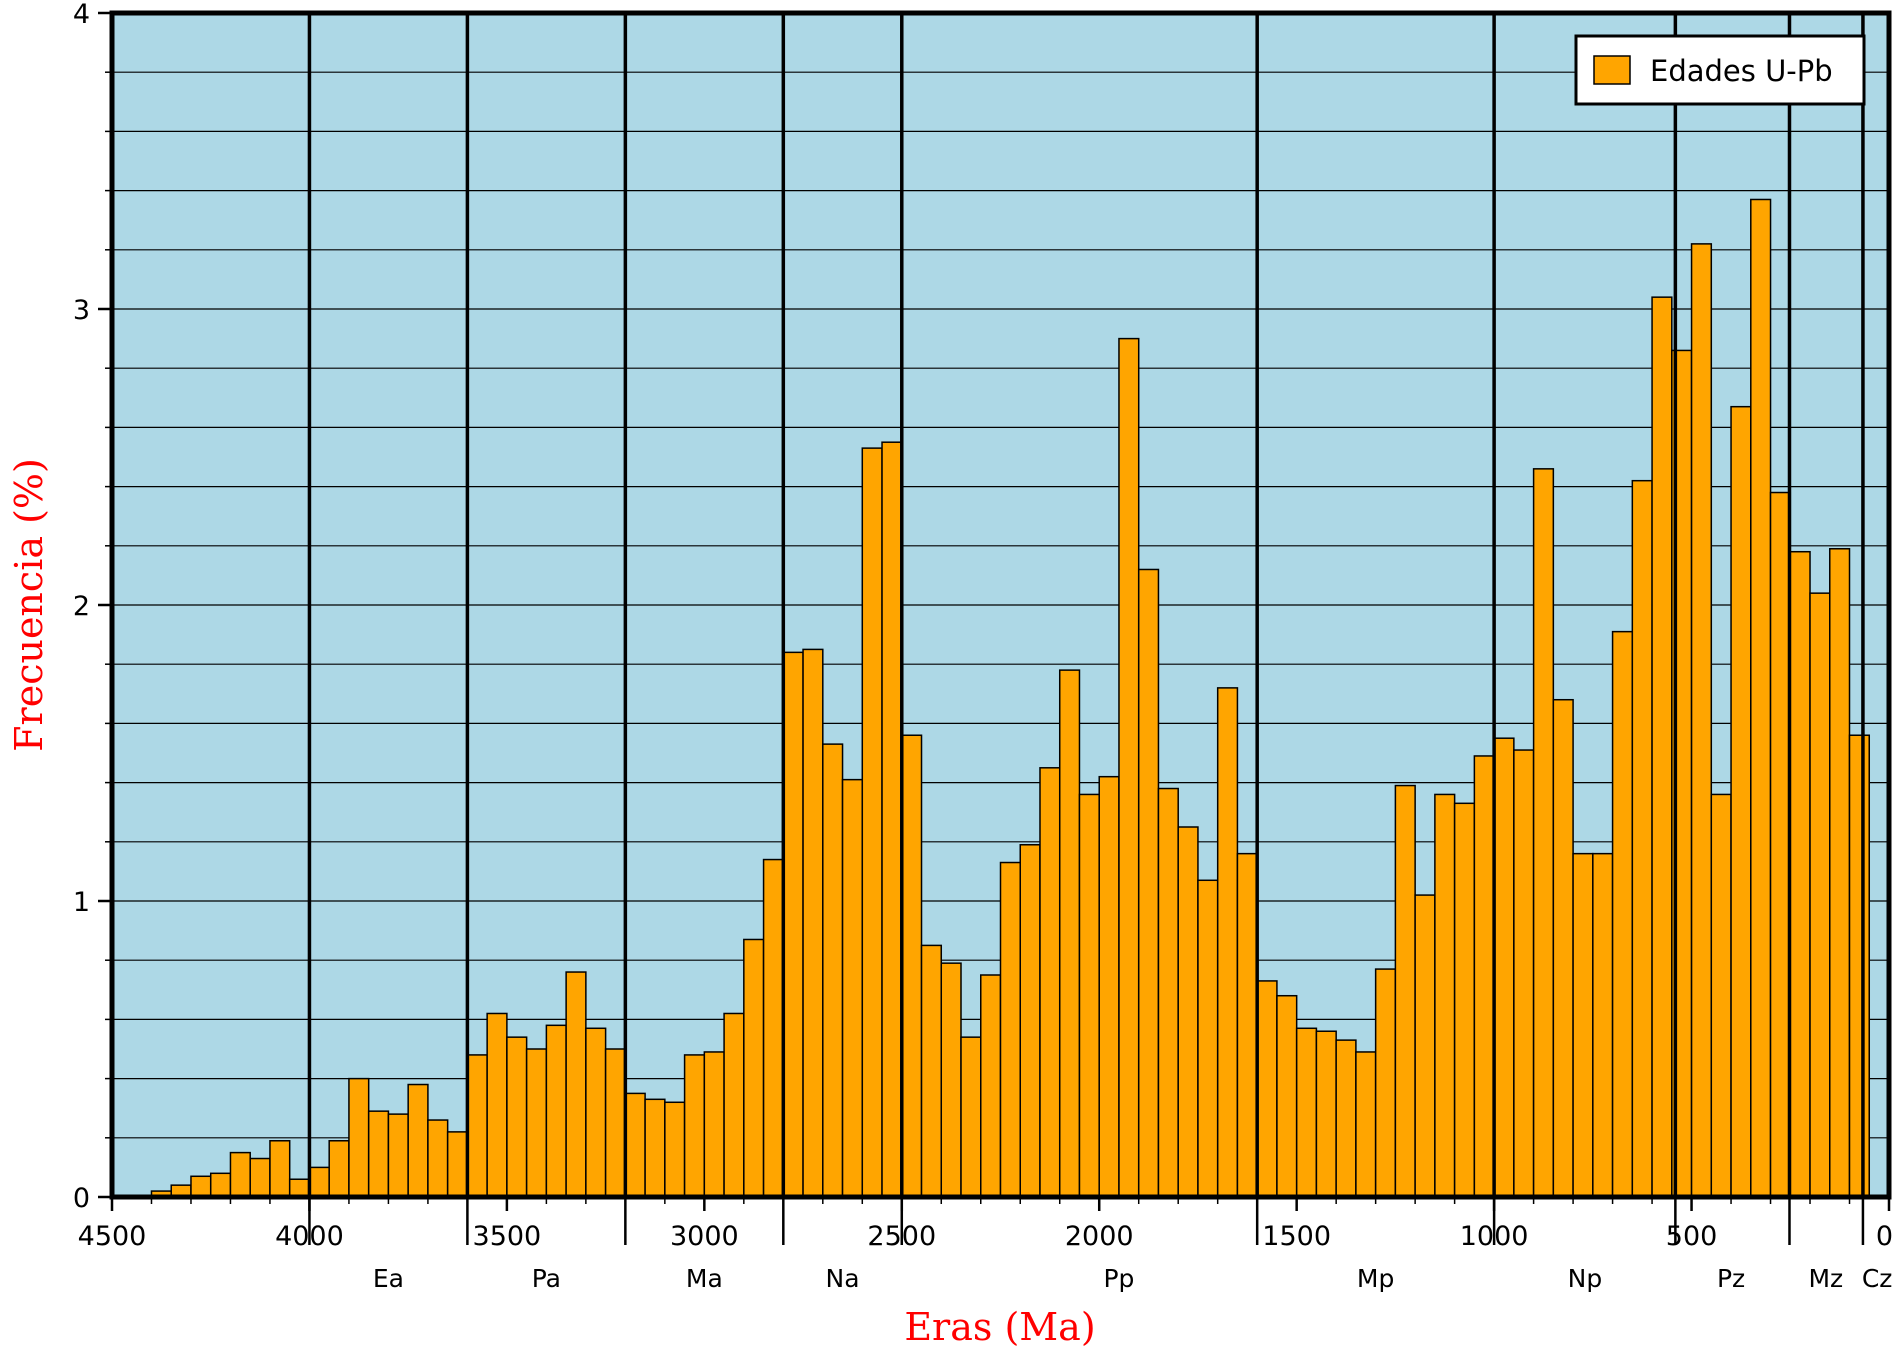 This screenshot has height=1351, width=1892. I want to click on x-tick-label: 4500, so click(112, 1236).